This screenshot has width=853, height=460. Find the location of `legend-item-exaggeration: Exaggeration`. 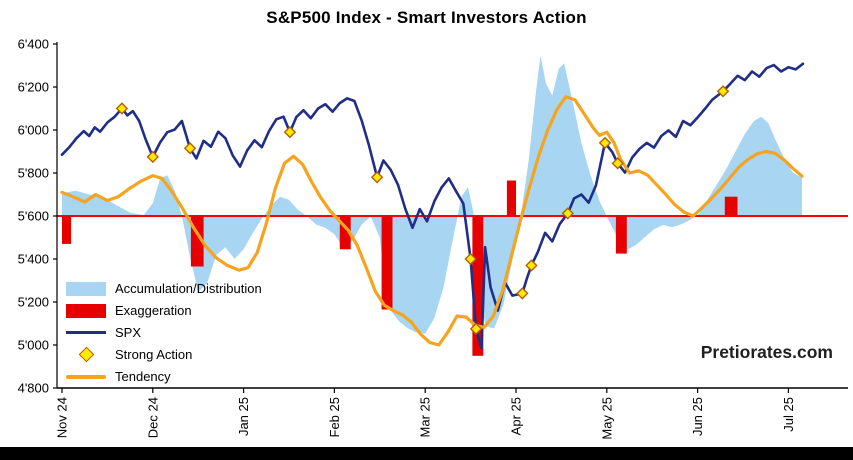

legend-item-exaggeration: Exaggeration is located at coordinates (164, 310).